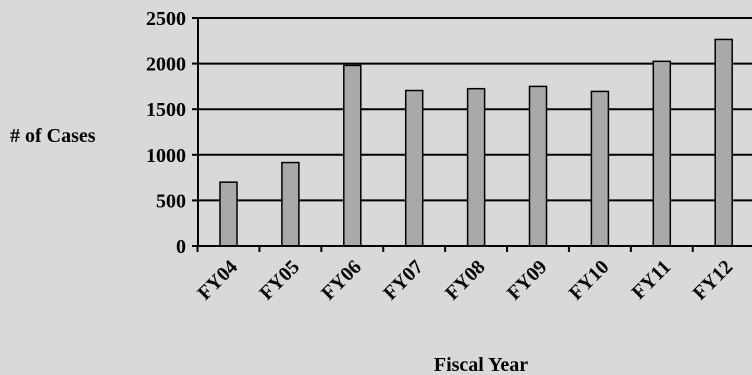 The height and width of the screenshot is (375, 752). Describe the element at coordinates (662, 153) in the screenshot. I see `bar-FY11` at that location.